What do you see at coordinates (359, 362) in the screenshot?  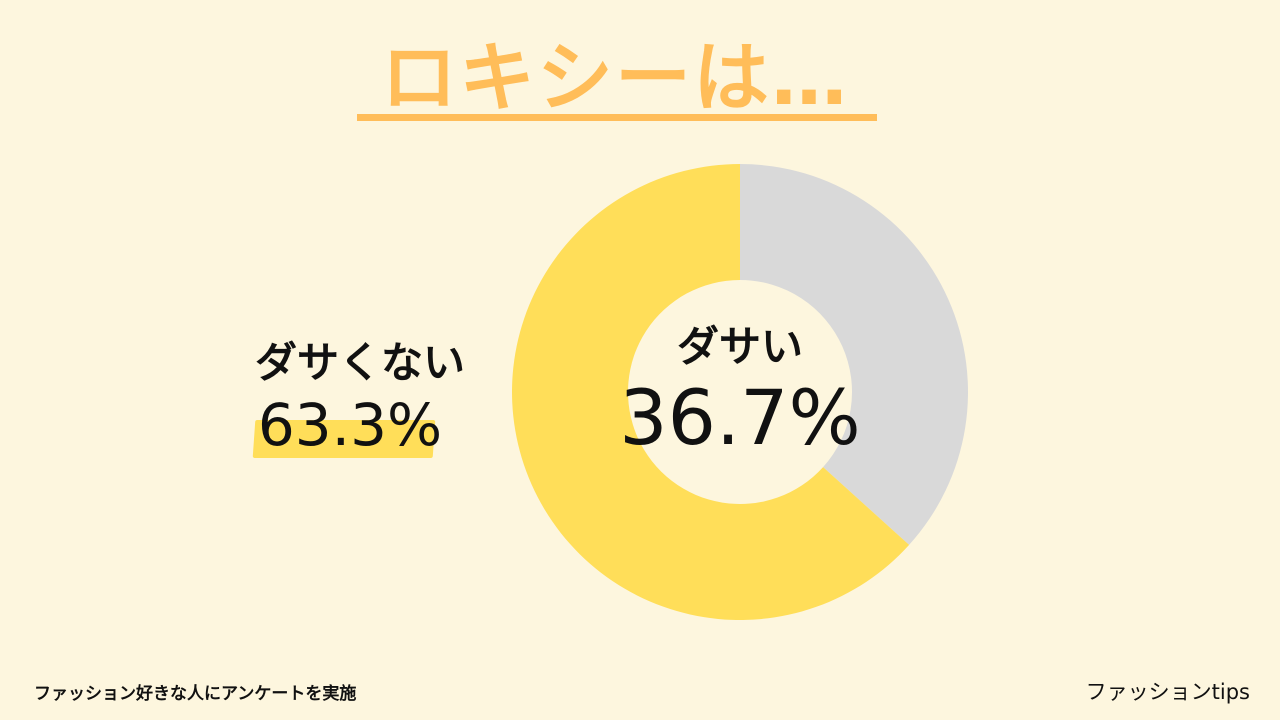 I see `slice-label-dasakunai: ダサくない` at bounding box center [359, 362].